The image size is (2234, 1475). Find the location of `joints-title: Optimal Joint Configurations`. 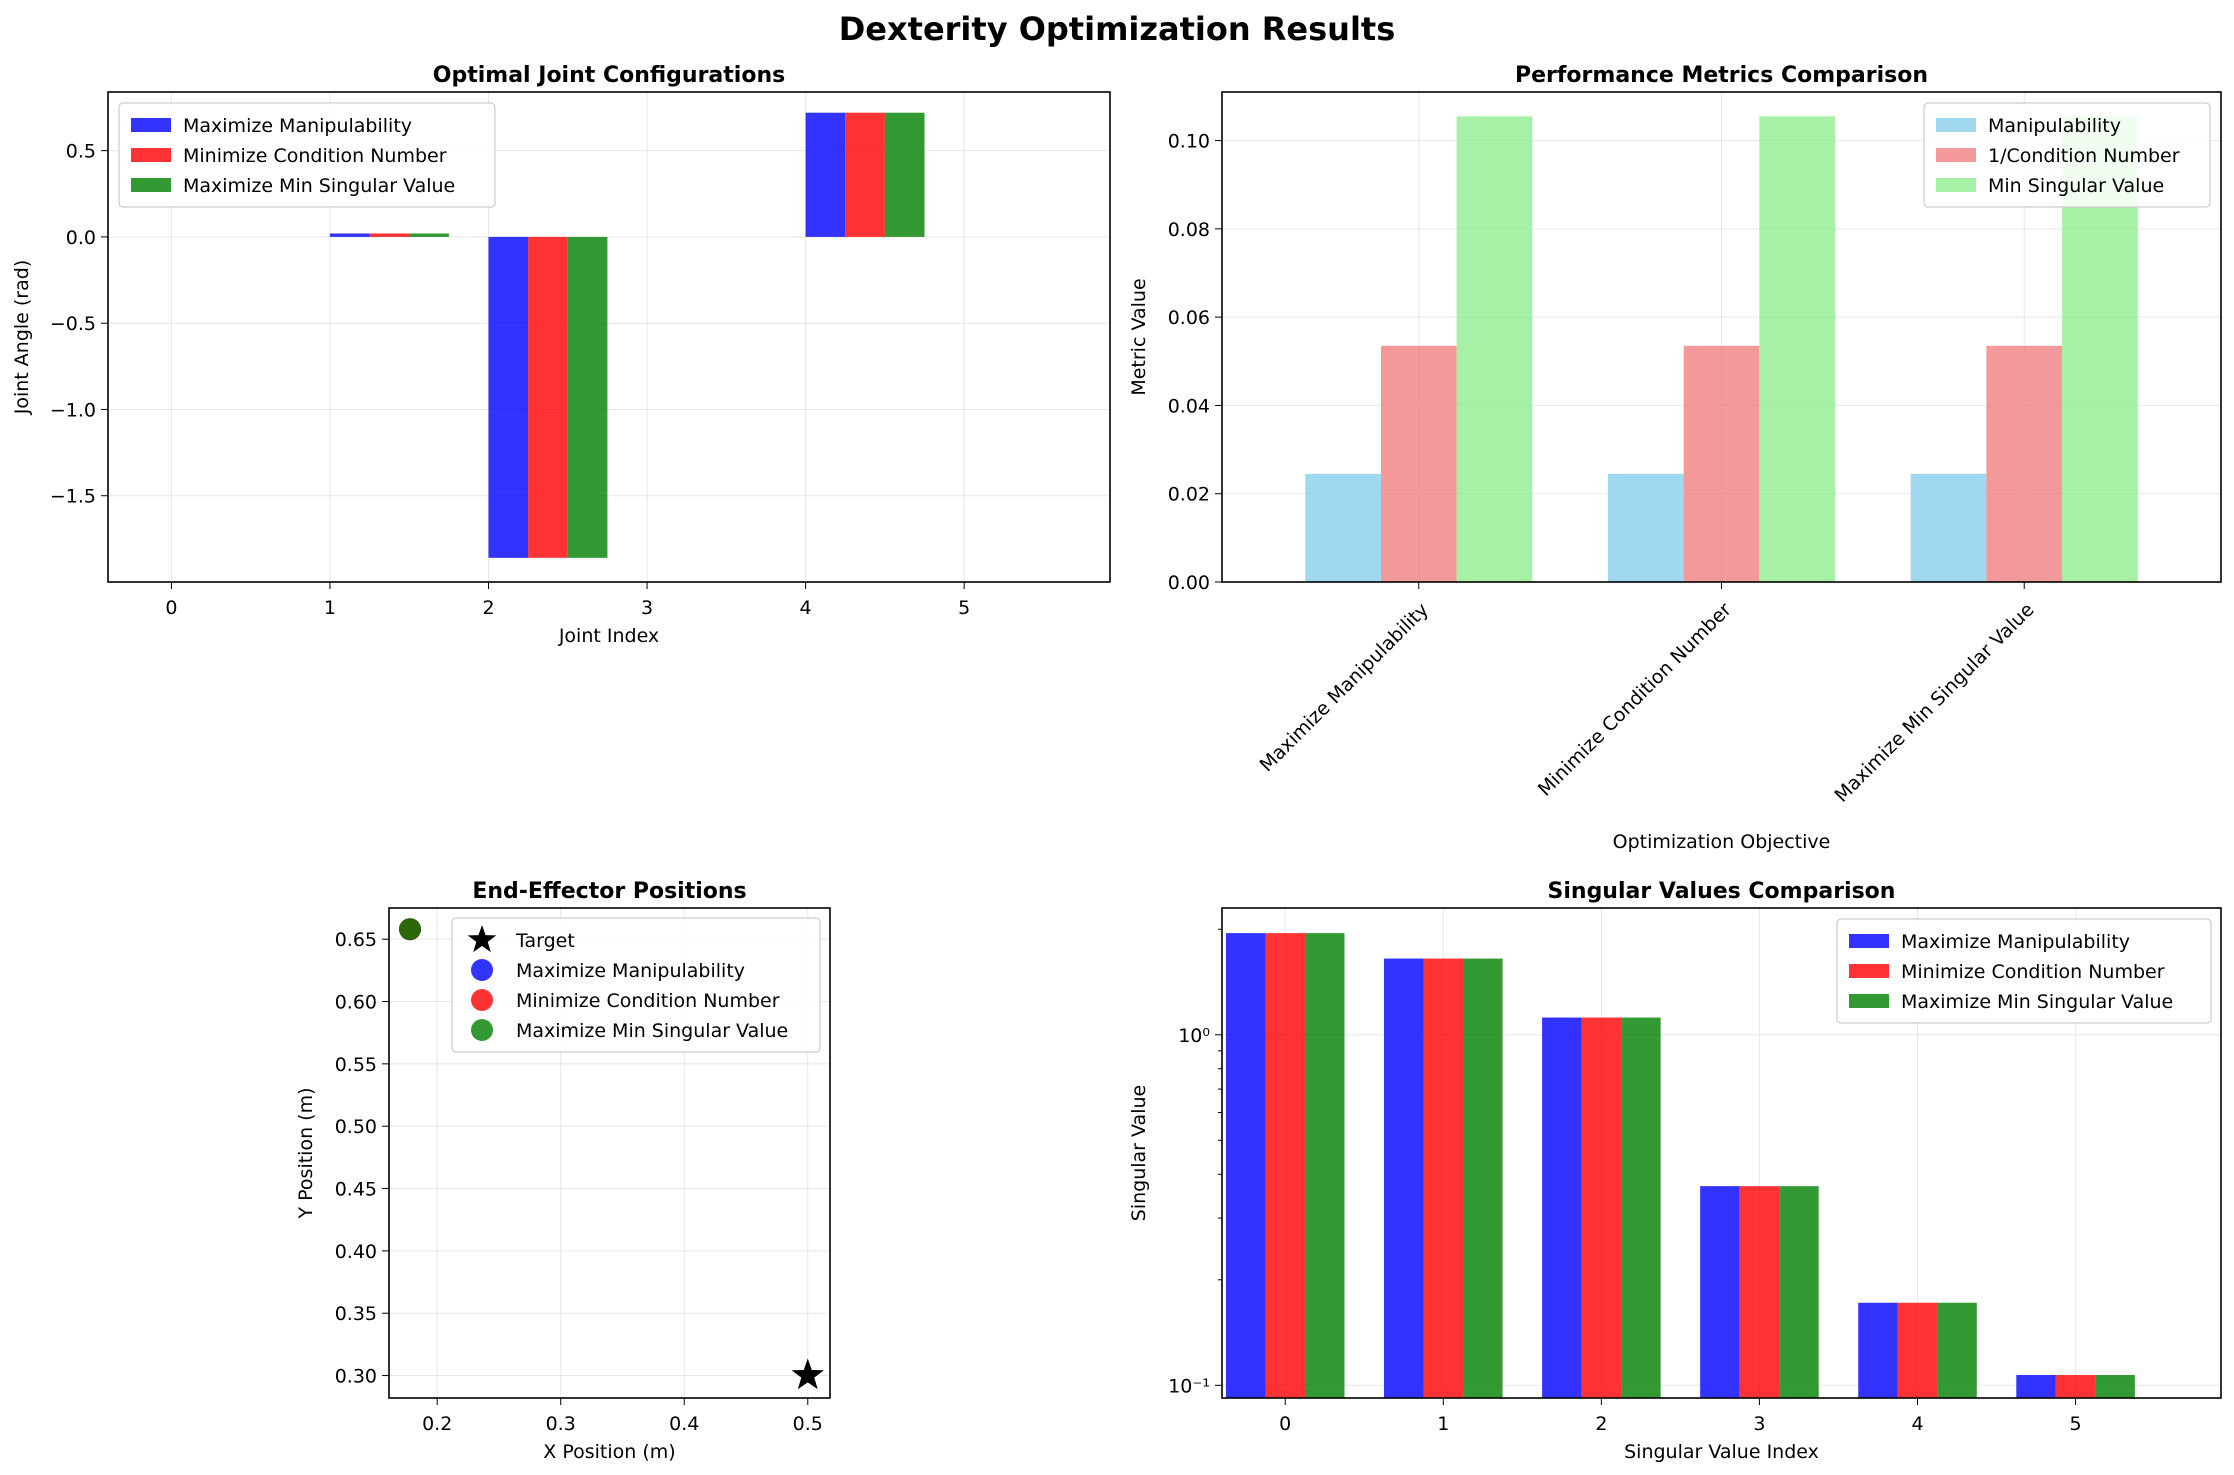

joints-title: Optimal Joint Configurations is located at coordinates (609, 75).